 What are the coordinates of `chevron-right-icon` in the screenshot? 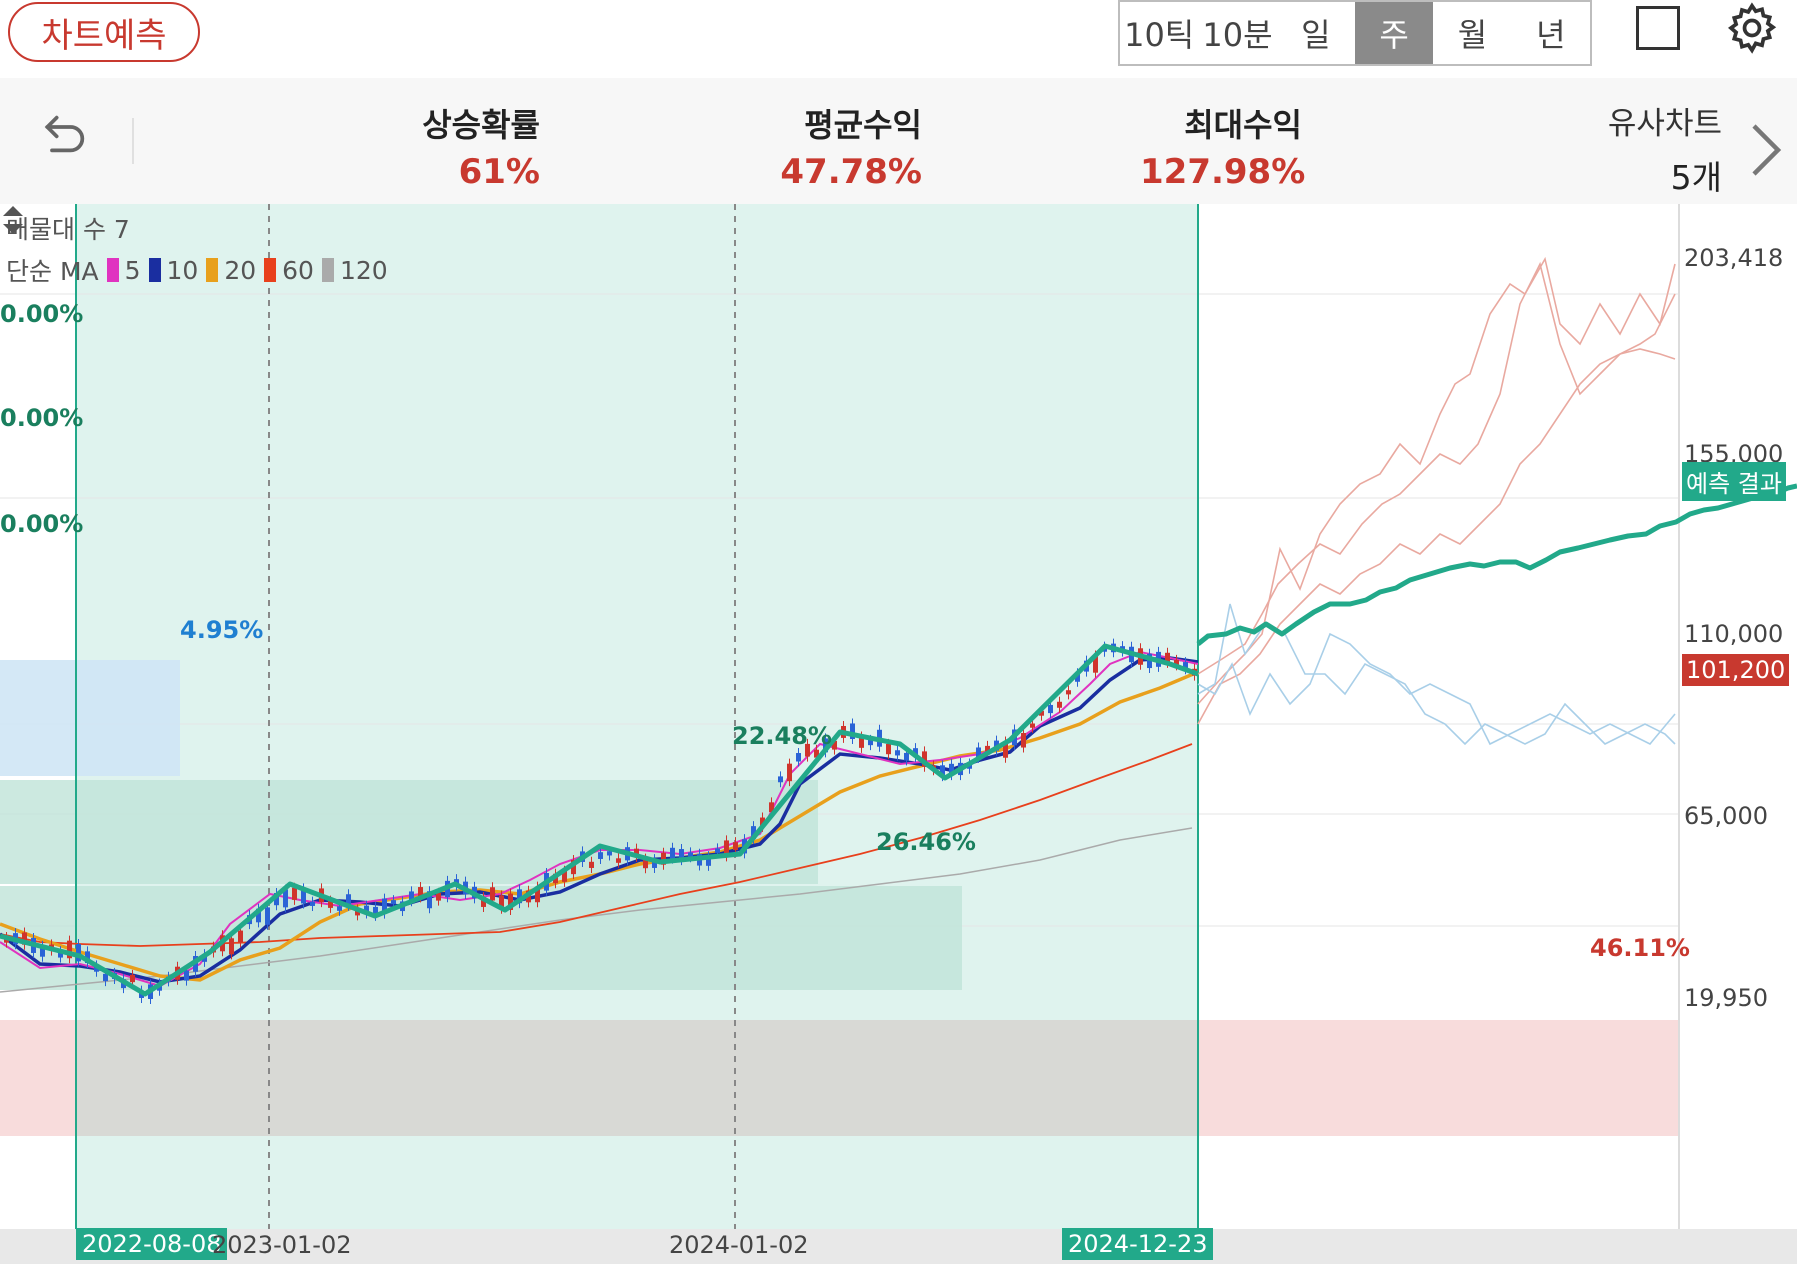 It's located at (1766, 150).